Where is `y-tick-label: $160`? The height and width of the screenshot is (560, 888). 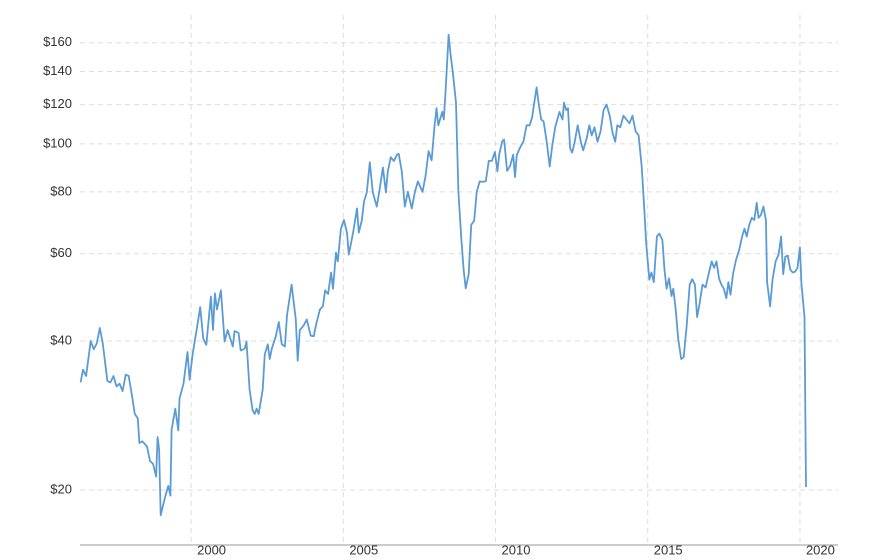 y-tick-label: $160 is located at coordinates (57, 41).